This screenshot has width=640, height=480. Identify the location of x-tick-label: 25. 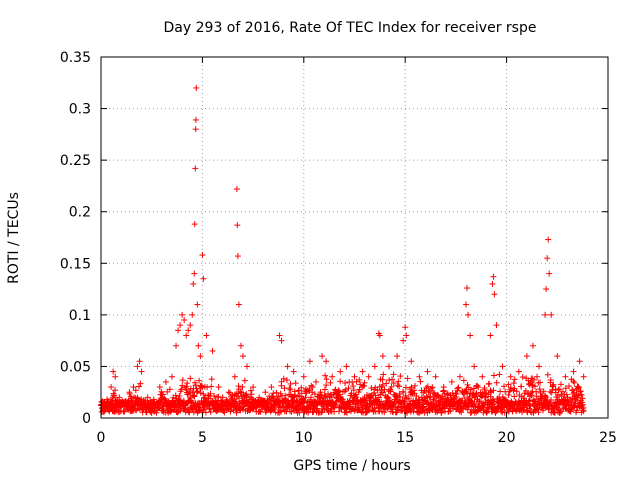
(608, 438).